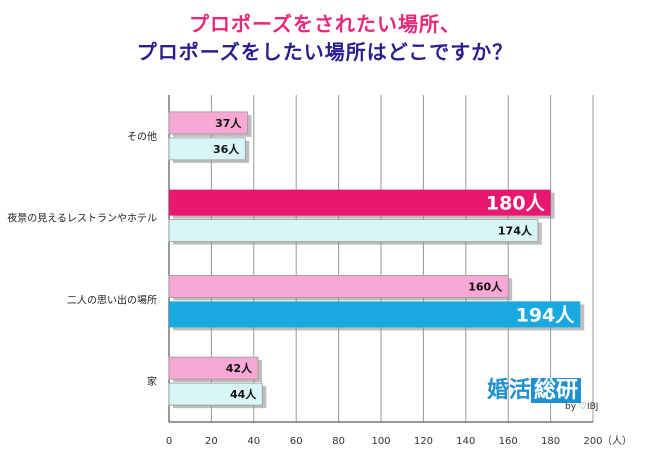 The height and width of the screenshot is (464, 650). Describe the element at coordinates (142, 136) in the screenshot. I see `category-label: その他` at that location.